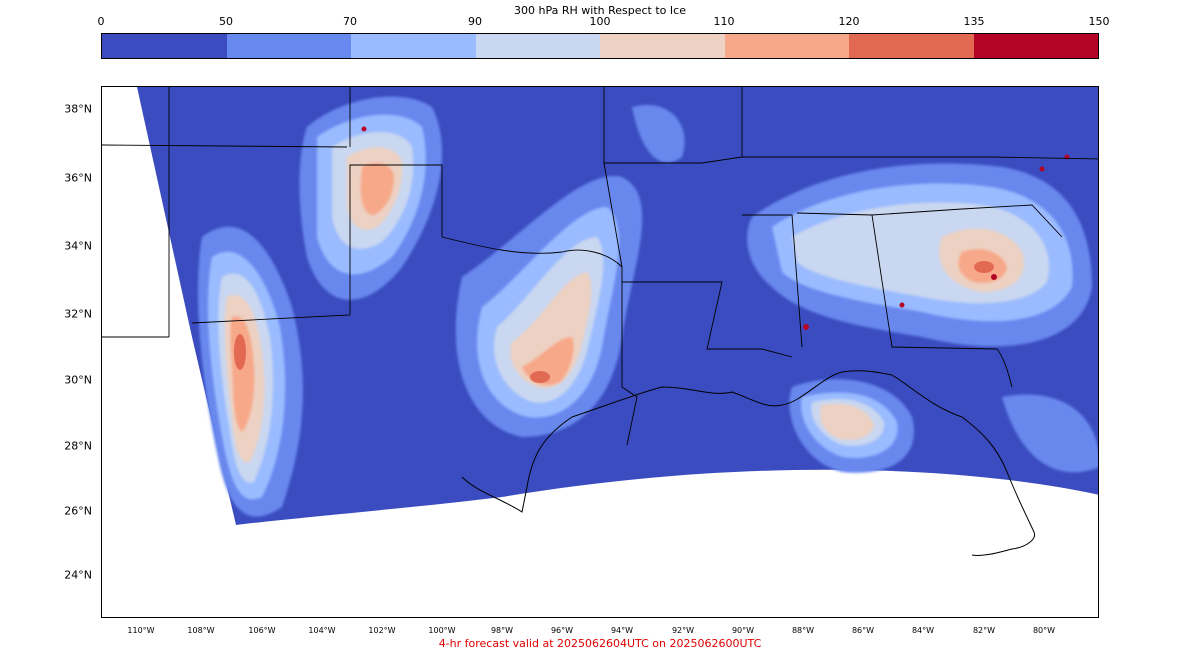 Image resolution: width=1200 pixels, height=650 pixels. I want to click on colorbar-tick: 150, so click(1099, 21).